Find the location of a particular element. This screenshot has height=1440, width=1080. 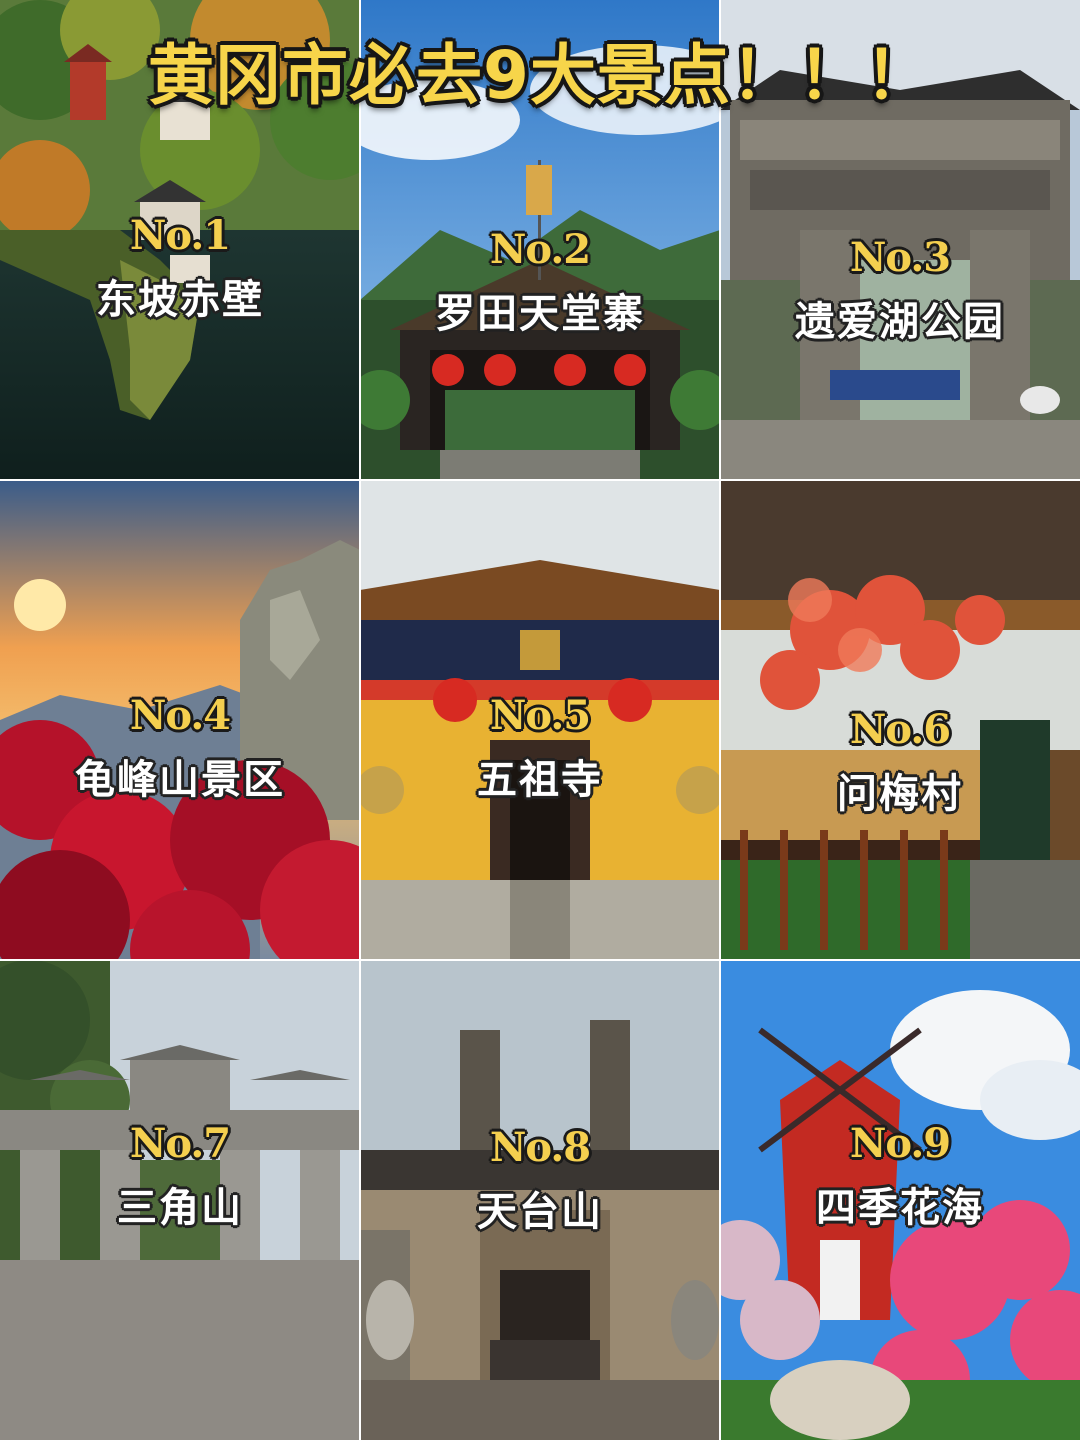

lantern-gate-photo is located at coordinates (540, 240).